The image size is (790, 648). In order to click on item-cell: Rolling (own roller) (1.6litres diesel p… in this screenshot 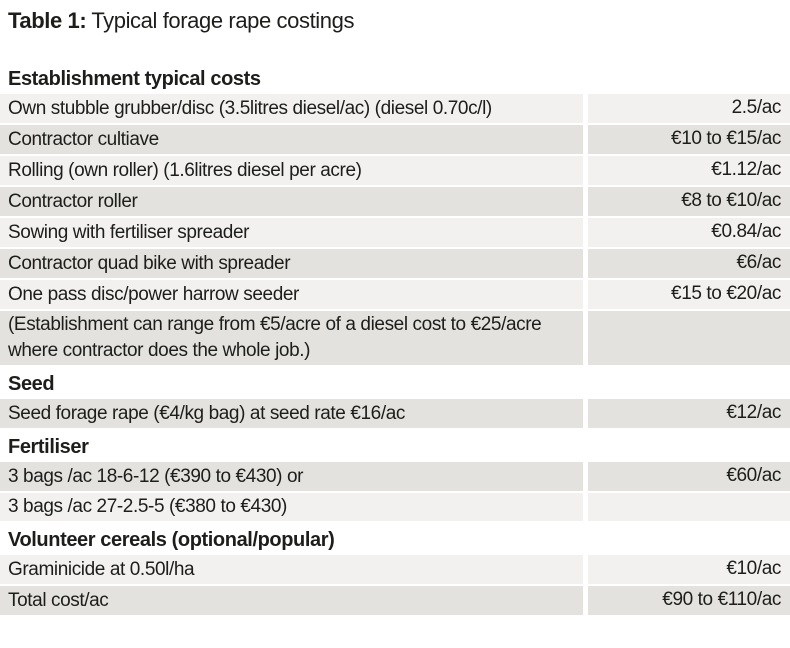, I will do `click(291, 170)`.